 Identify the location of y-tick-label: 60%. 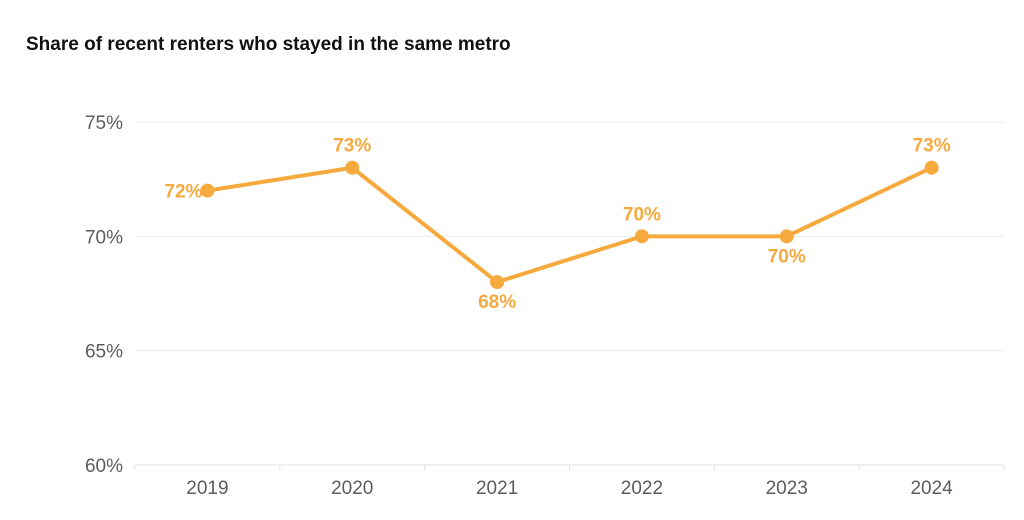
(104, 466).